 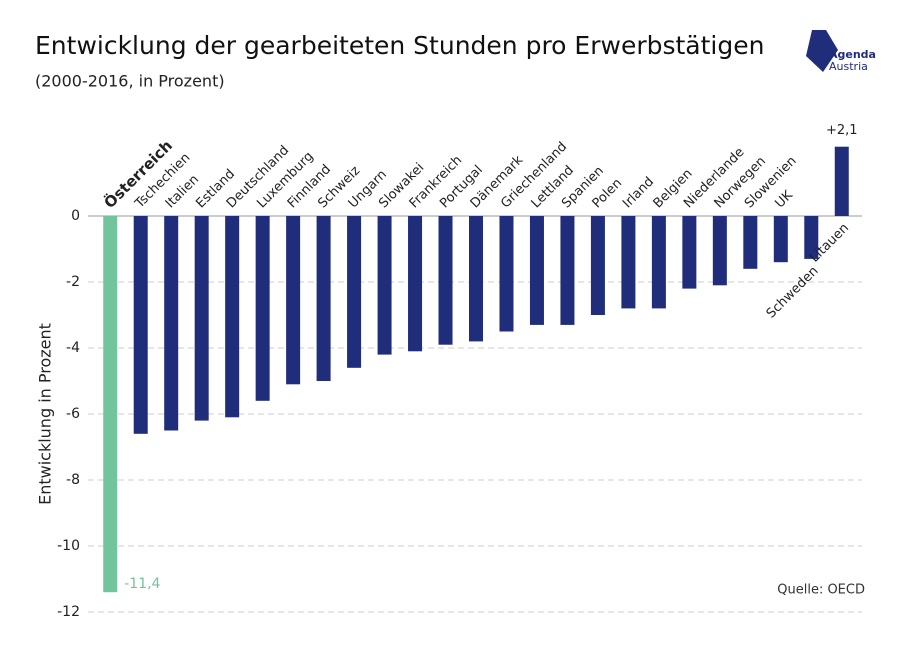 What do you see at coordinates (848, 66) in the screenshot?
I see `logo-text: Austria` at bounding box center [848, 66].